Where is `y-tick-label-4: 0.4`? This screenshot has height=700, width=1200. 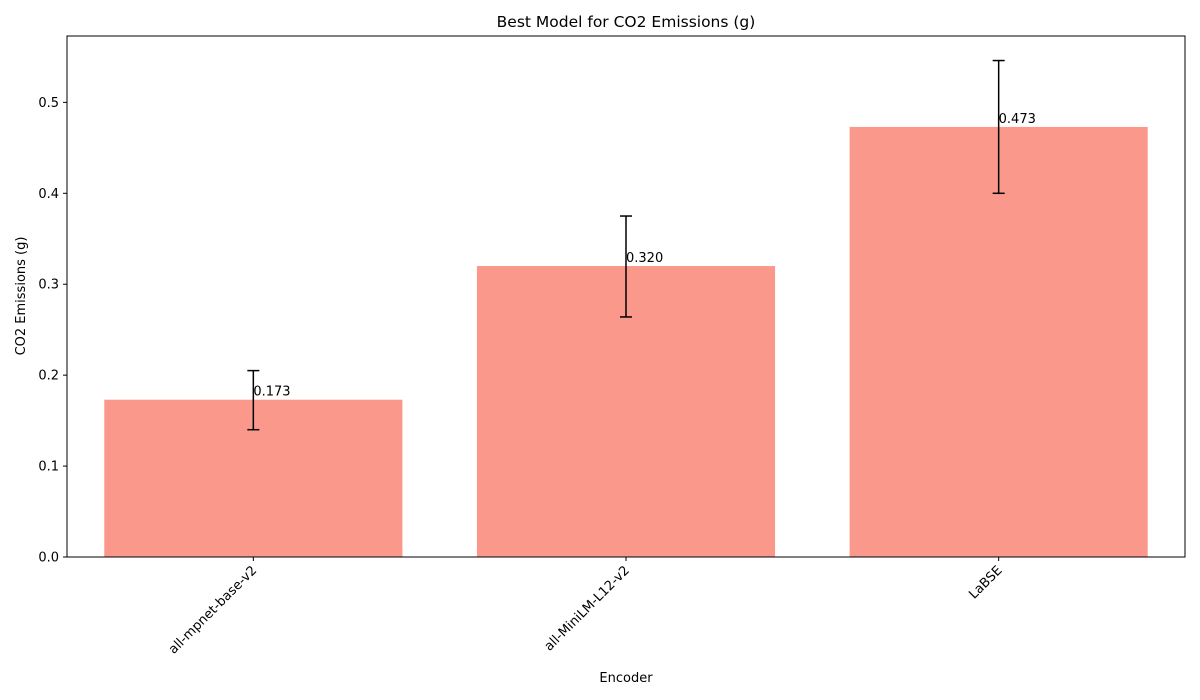
y-tick-label-4: 0.4 is located at coordinates (48, 194).